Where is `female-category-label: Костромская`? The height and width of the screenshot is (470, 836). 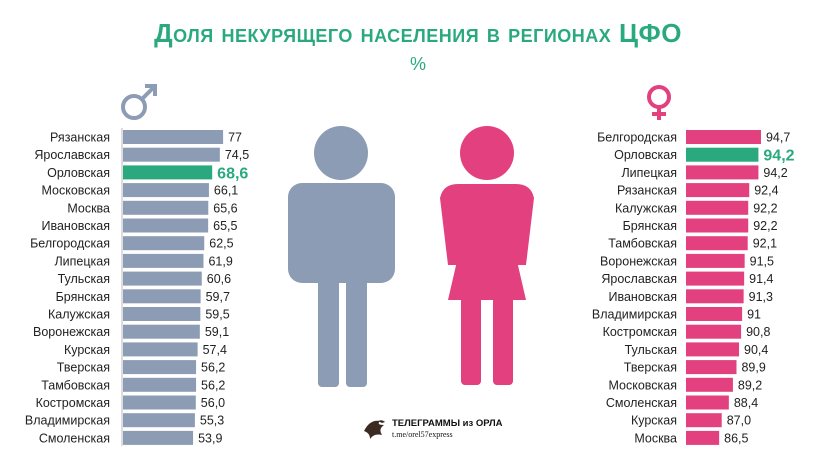 female-category-label: Костромская is located at coordinates (640, 332).